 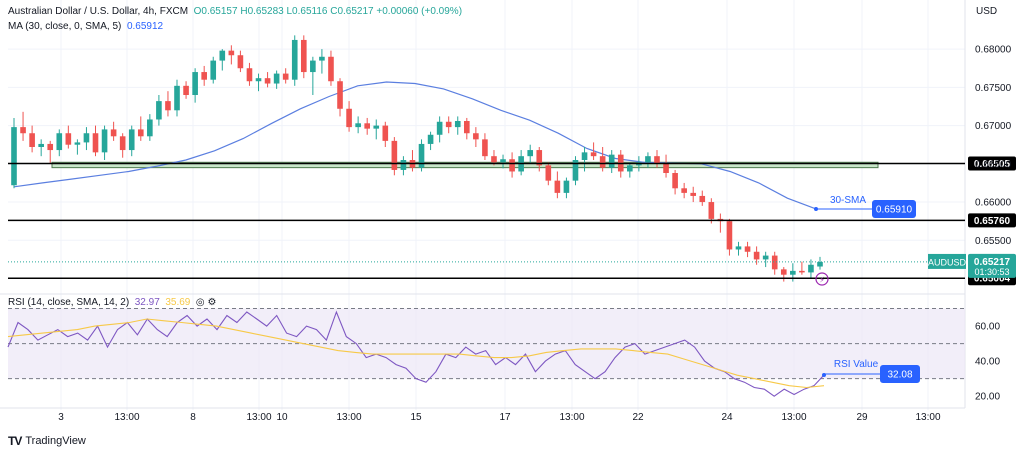 I want to click on ma-value-box, so click(x=894, y=208).